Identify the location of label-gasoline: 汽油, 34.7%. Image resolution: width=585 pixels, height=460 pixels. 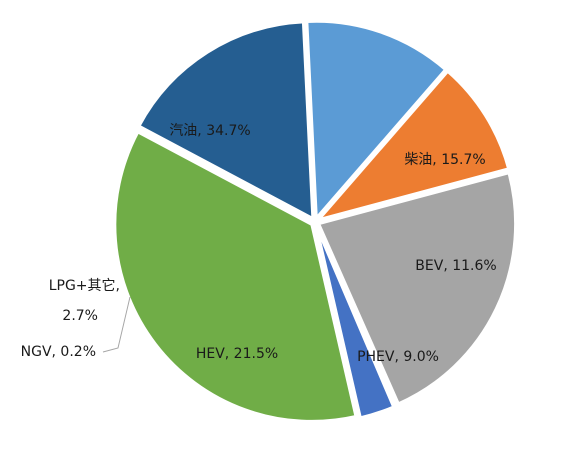
(209, 131).